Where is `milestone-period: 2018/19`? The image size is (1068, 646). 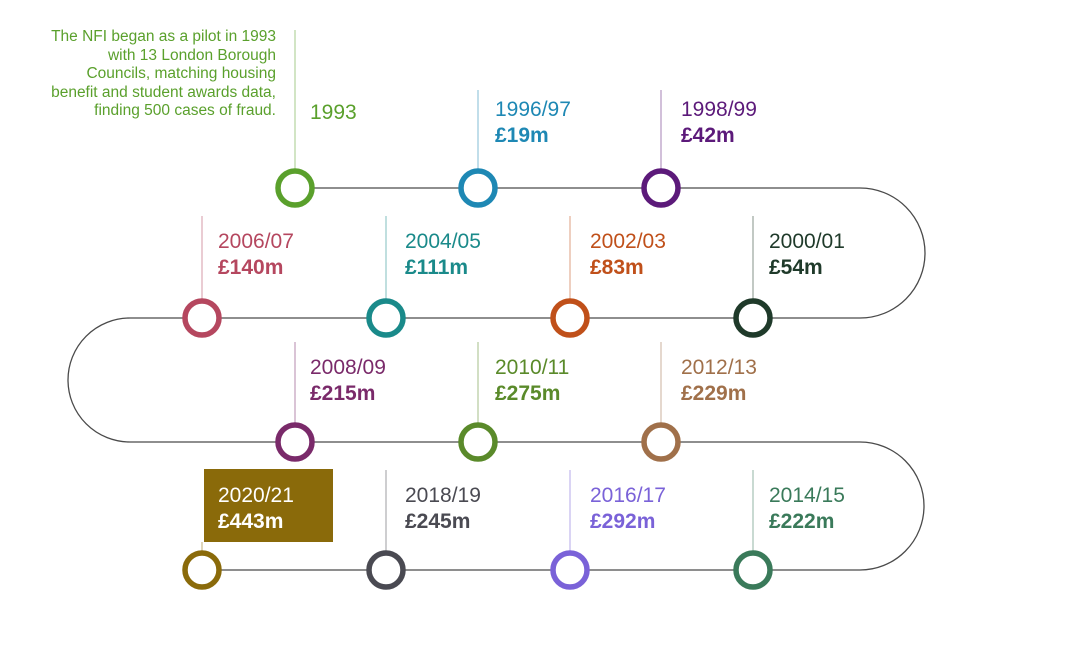
milestone-period: 2018/19 is located at coordinates (443, 495).